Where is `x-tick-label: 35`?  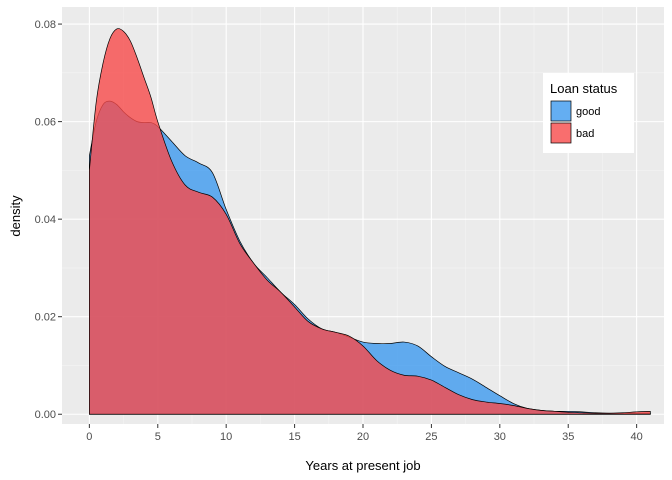 x-tick-label: 35 is located at coordinates (568, 437).